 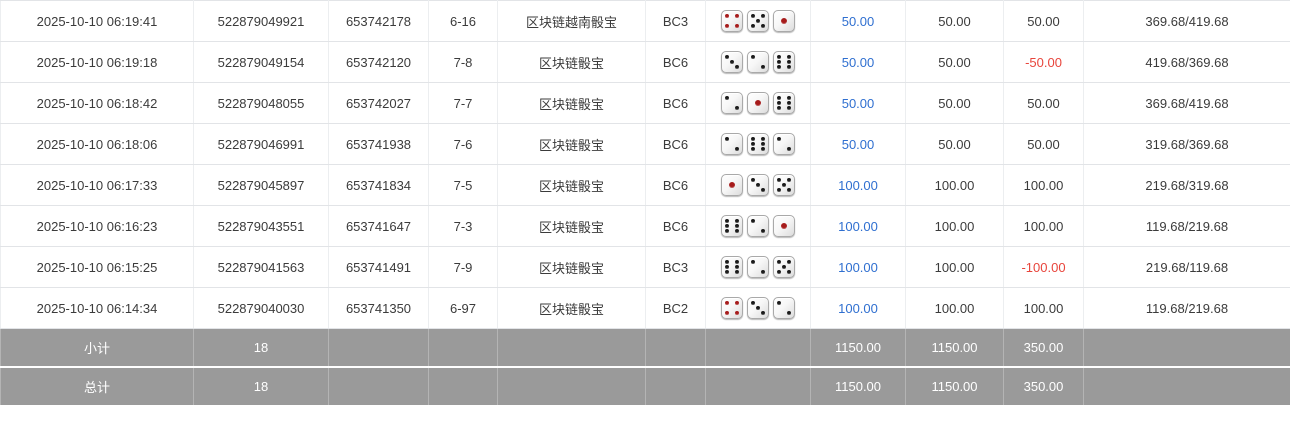 I want to click on round-id-cell: 653742027, so click(x=378, y=103).